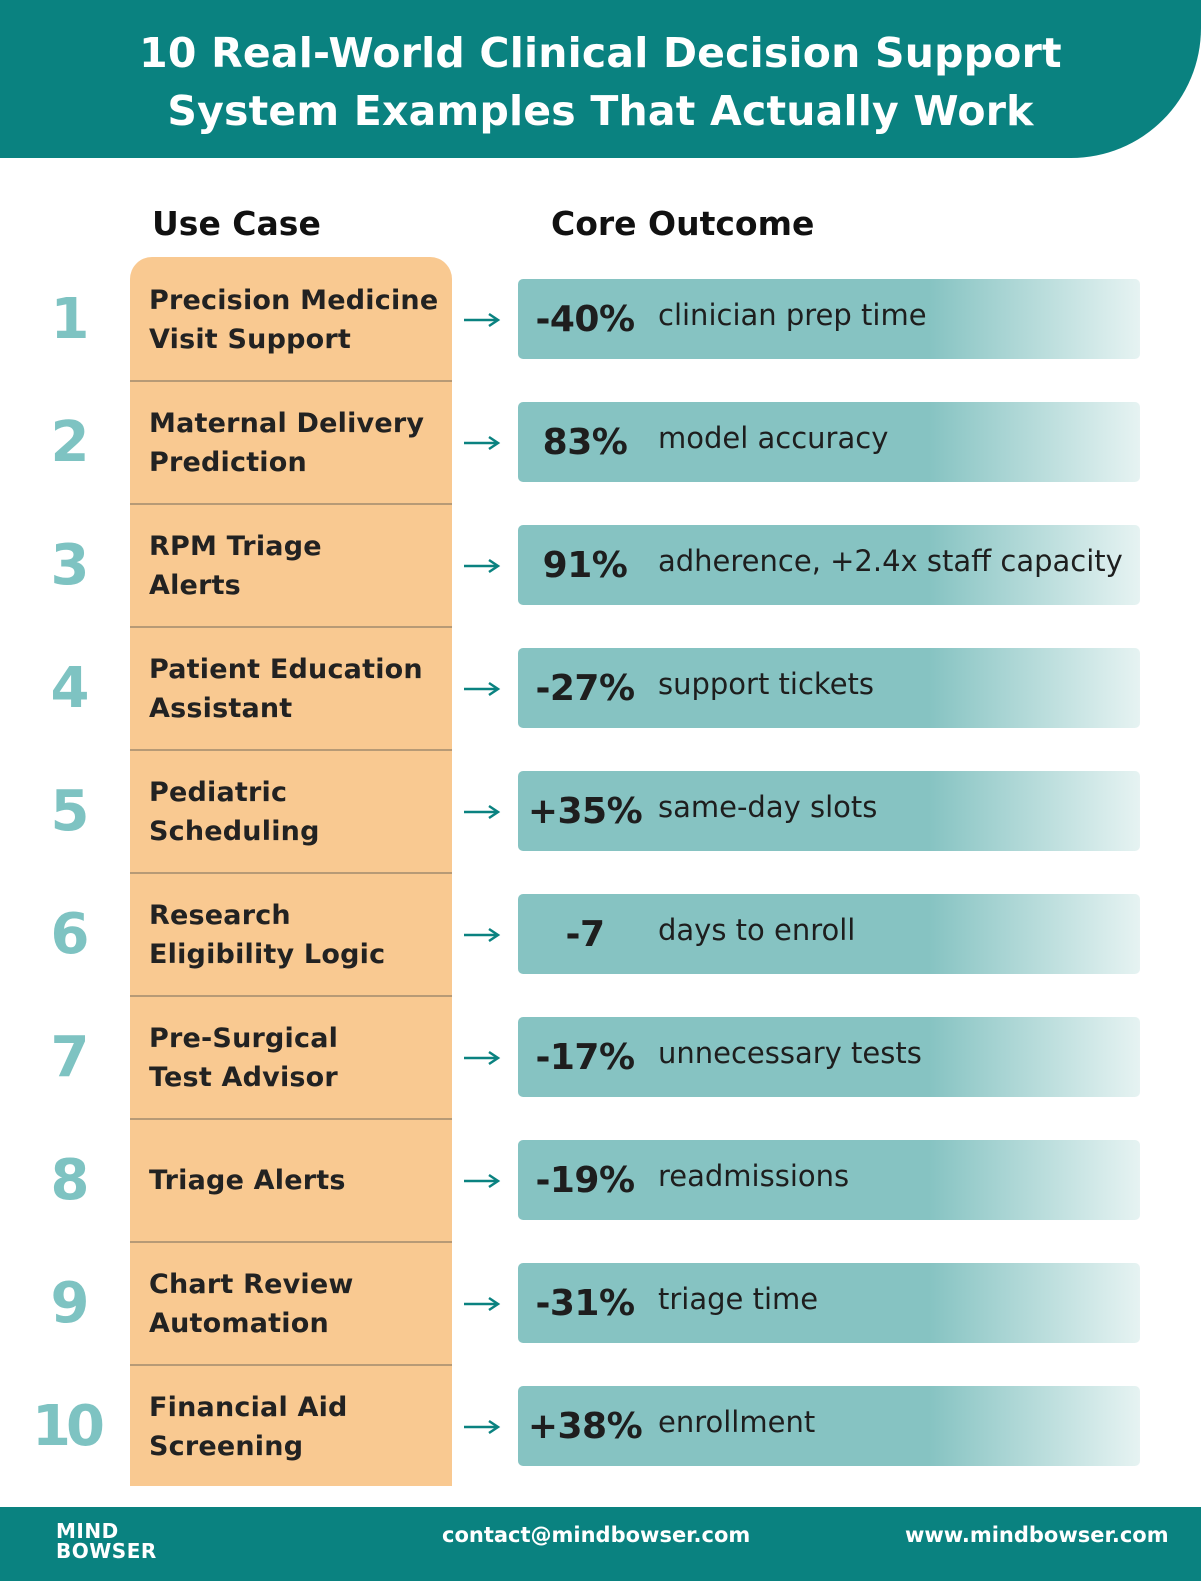 The width and height of the screenshot is (1201, 1581). Describe the element at coordinates (829, 565) in the screenshot. I see `outcome-bar: 91% adherence, +2.4x staff capacity` at that location.